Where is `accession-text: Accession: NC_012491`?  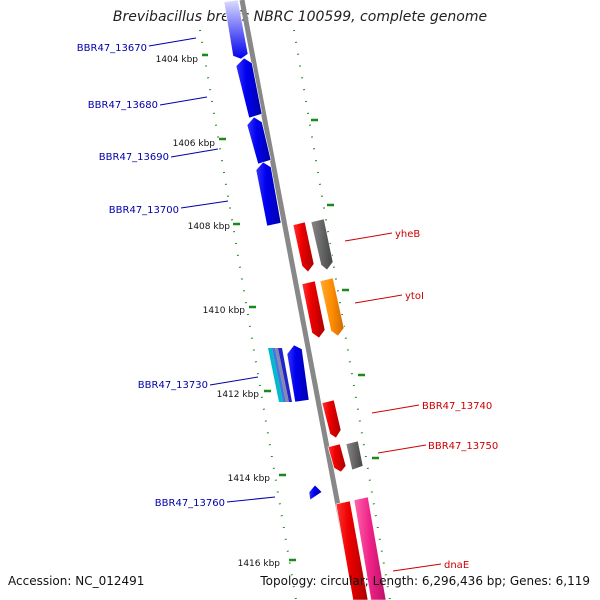
accession-text: Accession: NC_012491 is located at coordinates (76, 581).